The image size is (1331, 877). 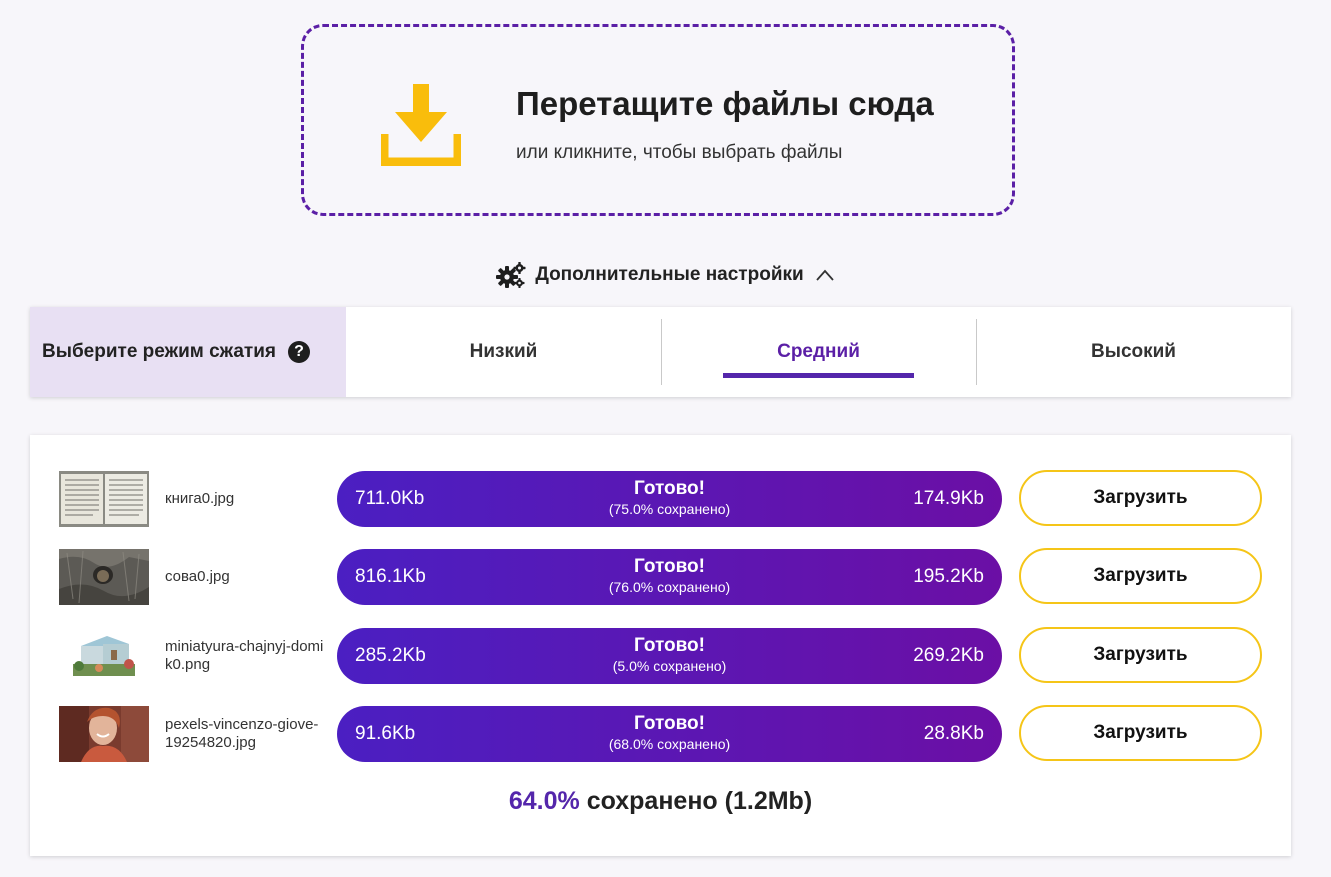 What do you see at coordinates (669, 274) in the screenshot?
I see `advanced-settings-label: Дополнительные настройки` at bounding box center [669, 274].